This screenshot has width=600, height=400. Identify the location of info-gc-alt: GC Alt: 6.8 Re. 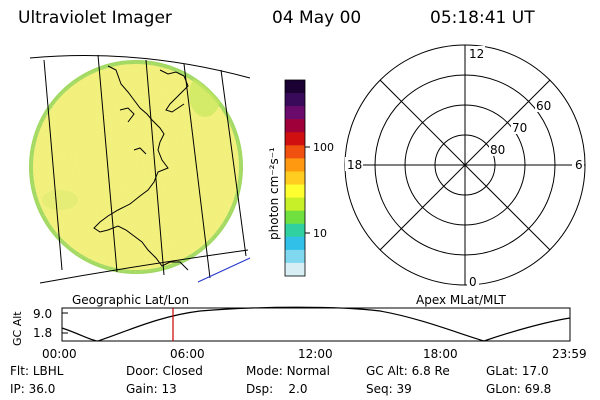
(408, 371).